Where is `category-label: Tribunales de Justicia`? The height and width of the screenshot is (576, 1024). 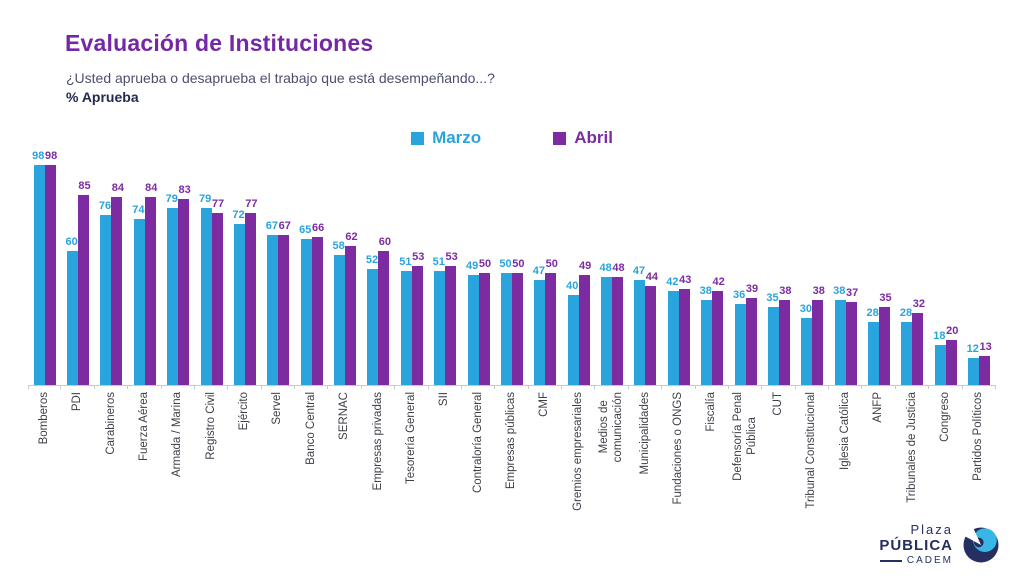
category-label: Tribunales de Justicia is located at coordinates (911, 447).